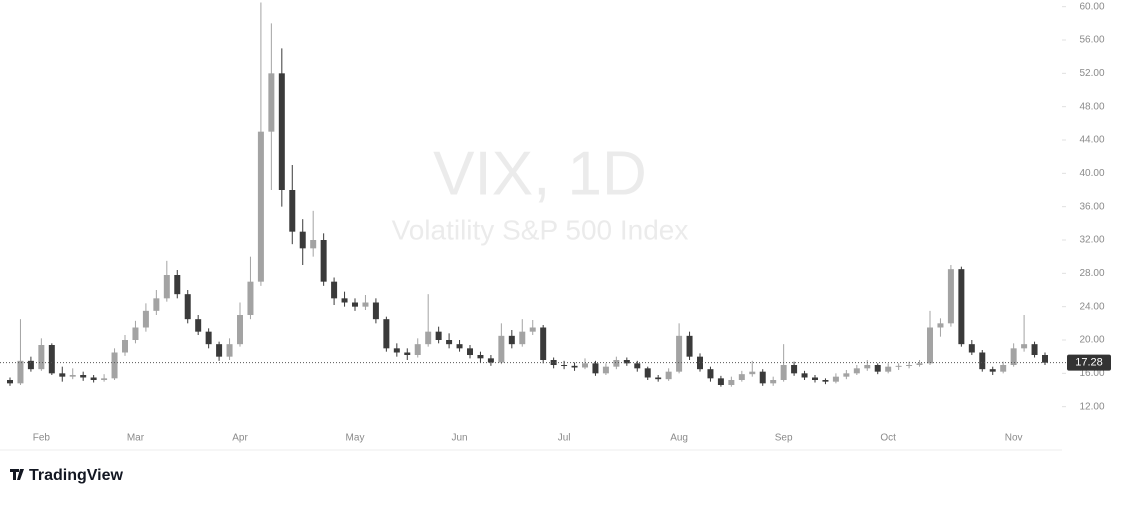 This screenshot has width=1123, height=506. Describe the element at coordinates (1091, 40) in the screenshot. I see `y-tick-label: 56.00` at that location.